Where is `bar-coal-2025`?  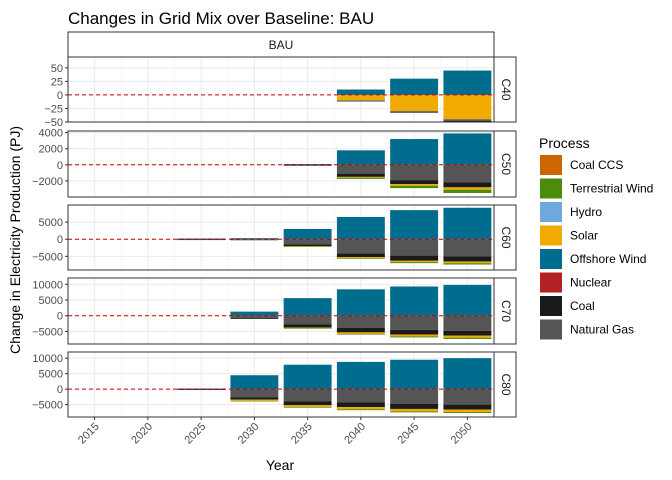
bar-coal-2025 is located at coordinates (201, 389).